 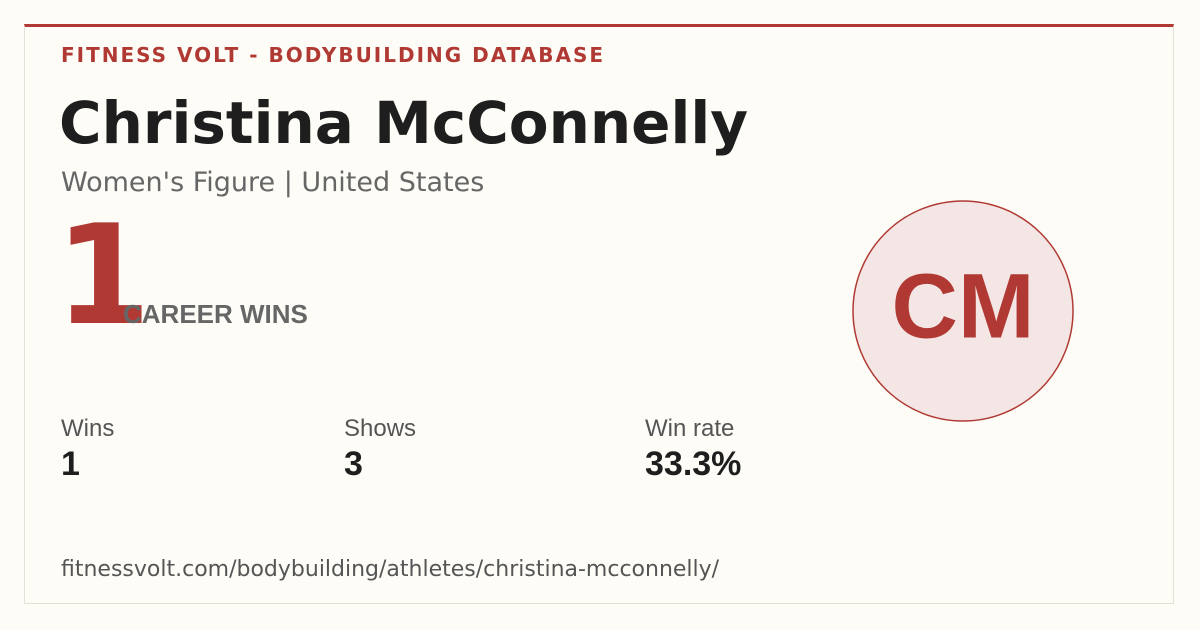 I want to click on stat-label: Shows, so click(x=380, y=428).